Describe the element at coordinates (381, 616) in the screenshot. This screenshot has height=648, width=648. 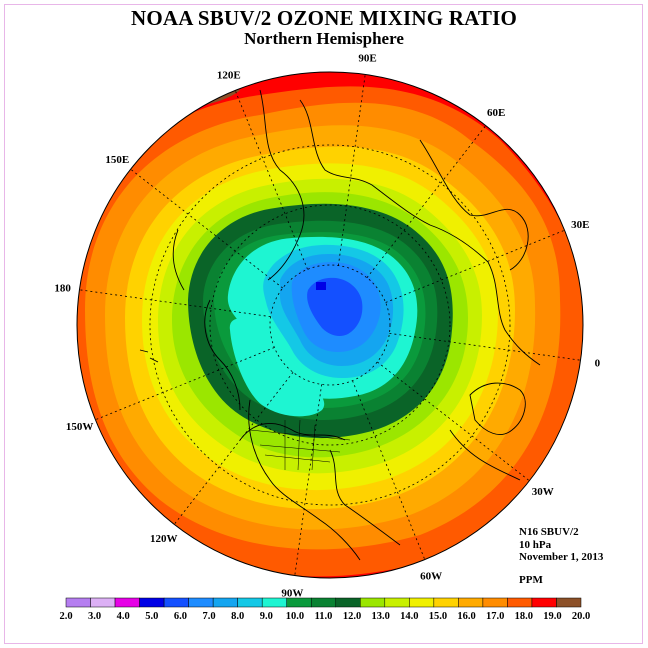
I see `colorbar-tick-label: 13.0` at that location.